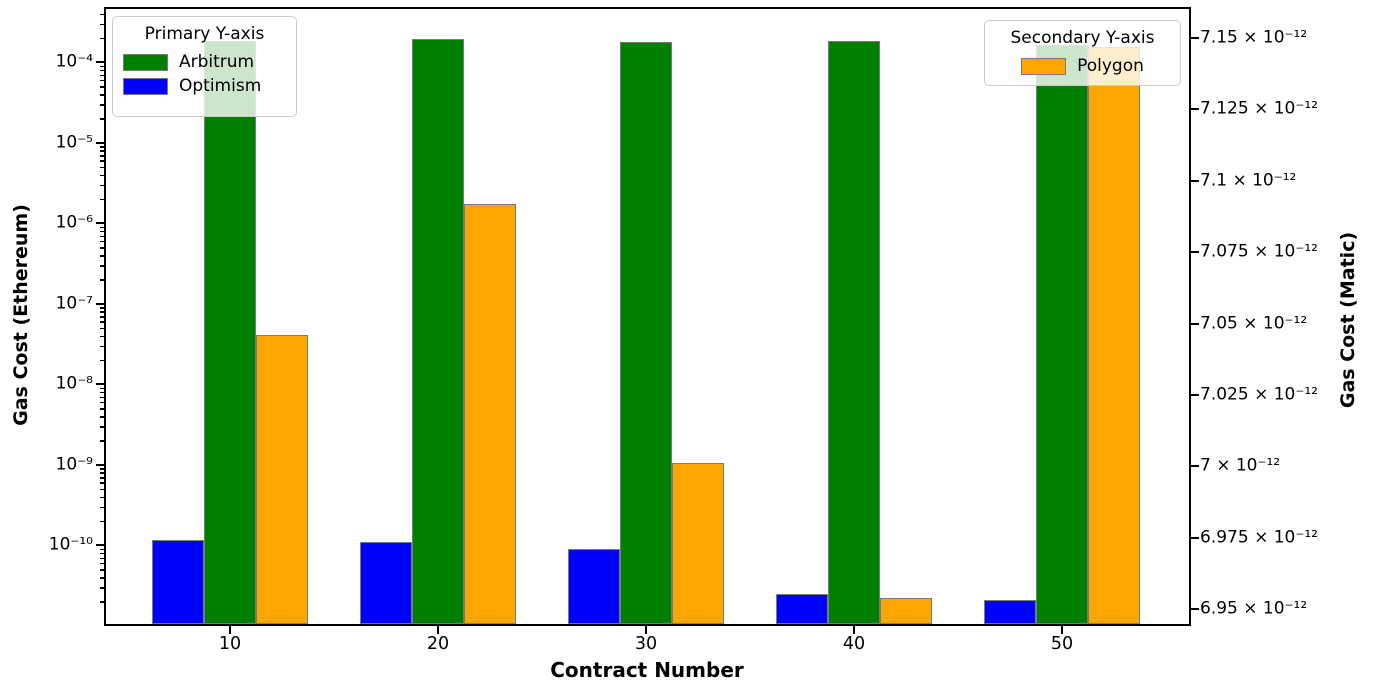  Describe the element at coordinates (70, 544) in the screenshot. I see `primary-y-tick-label: 10⁻¹⁰` at that location.